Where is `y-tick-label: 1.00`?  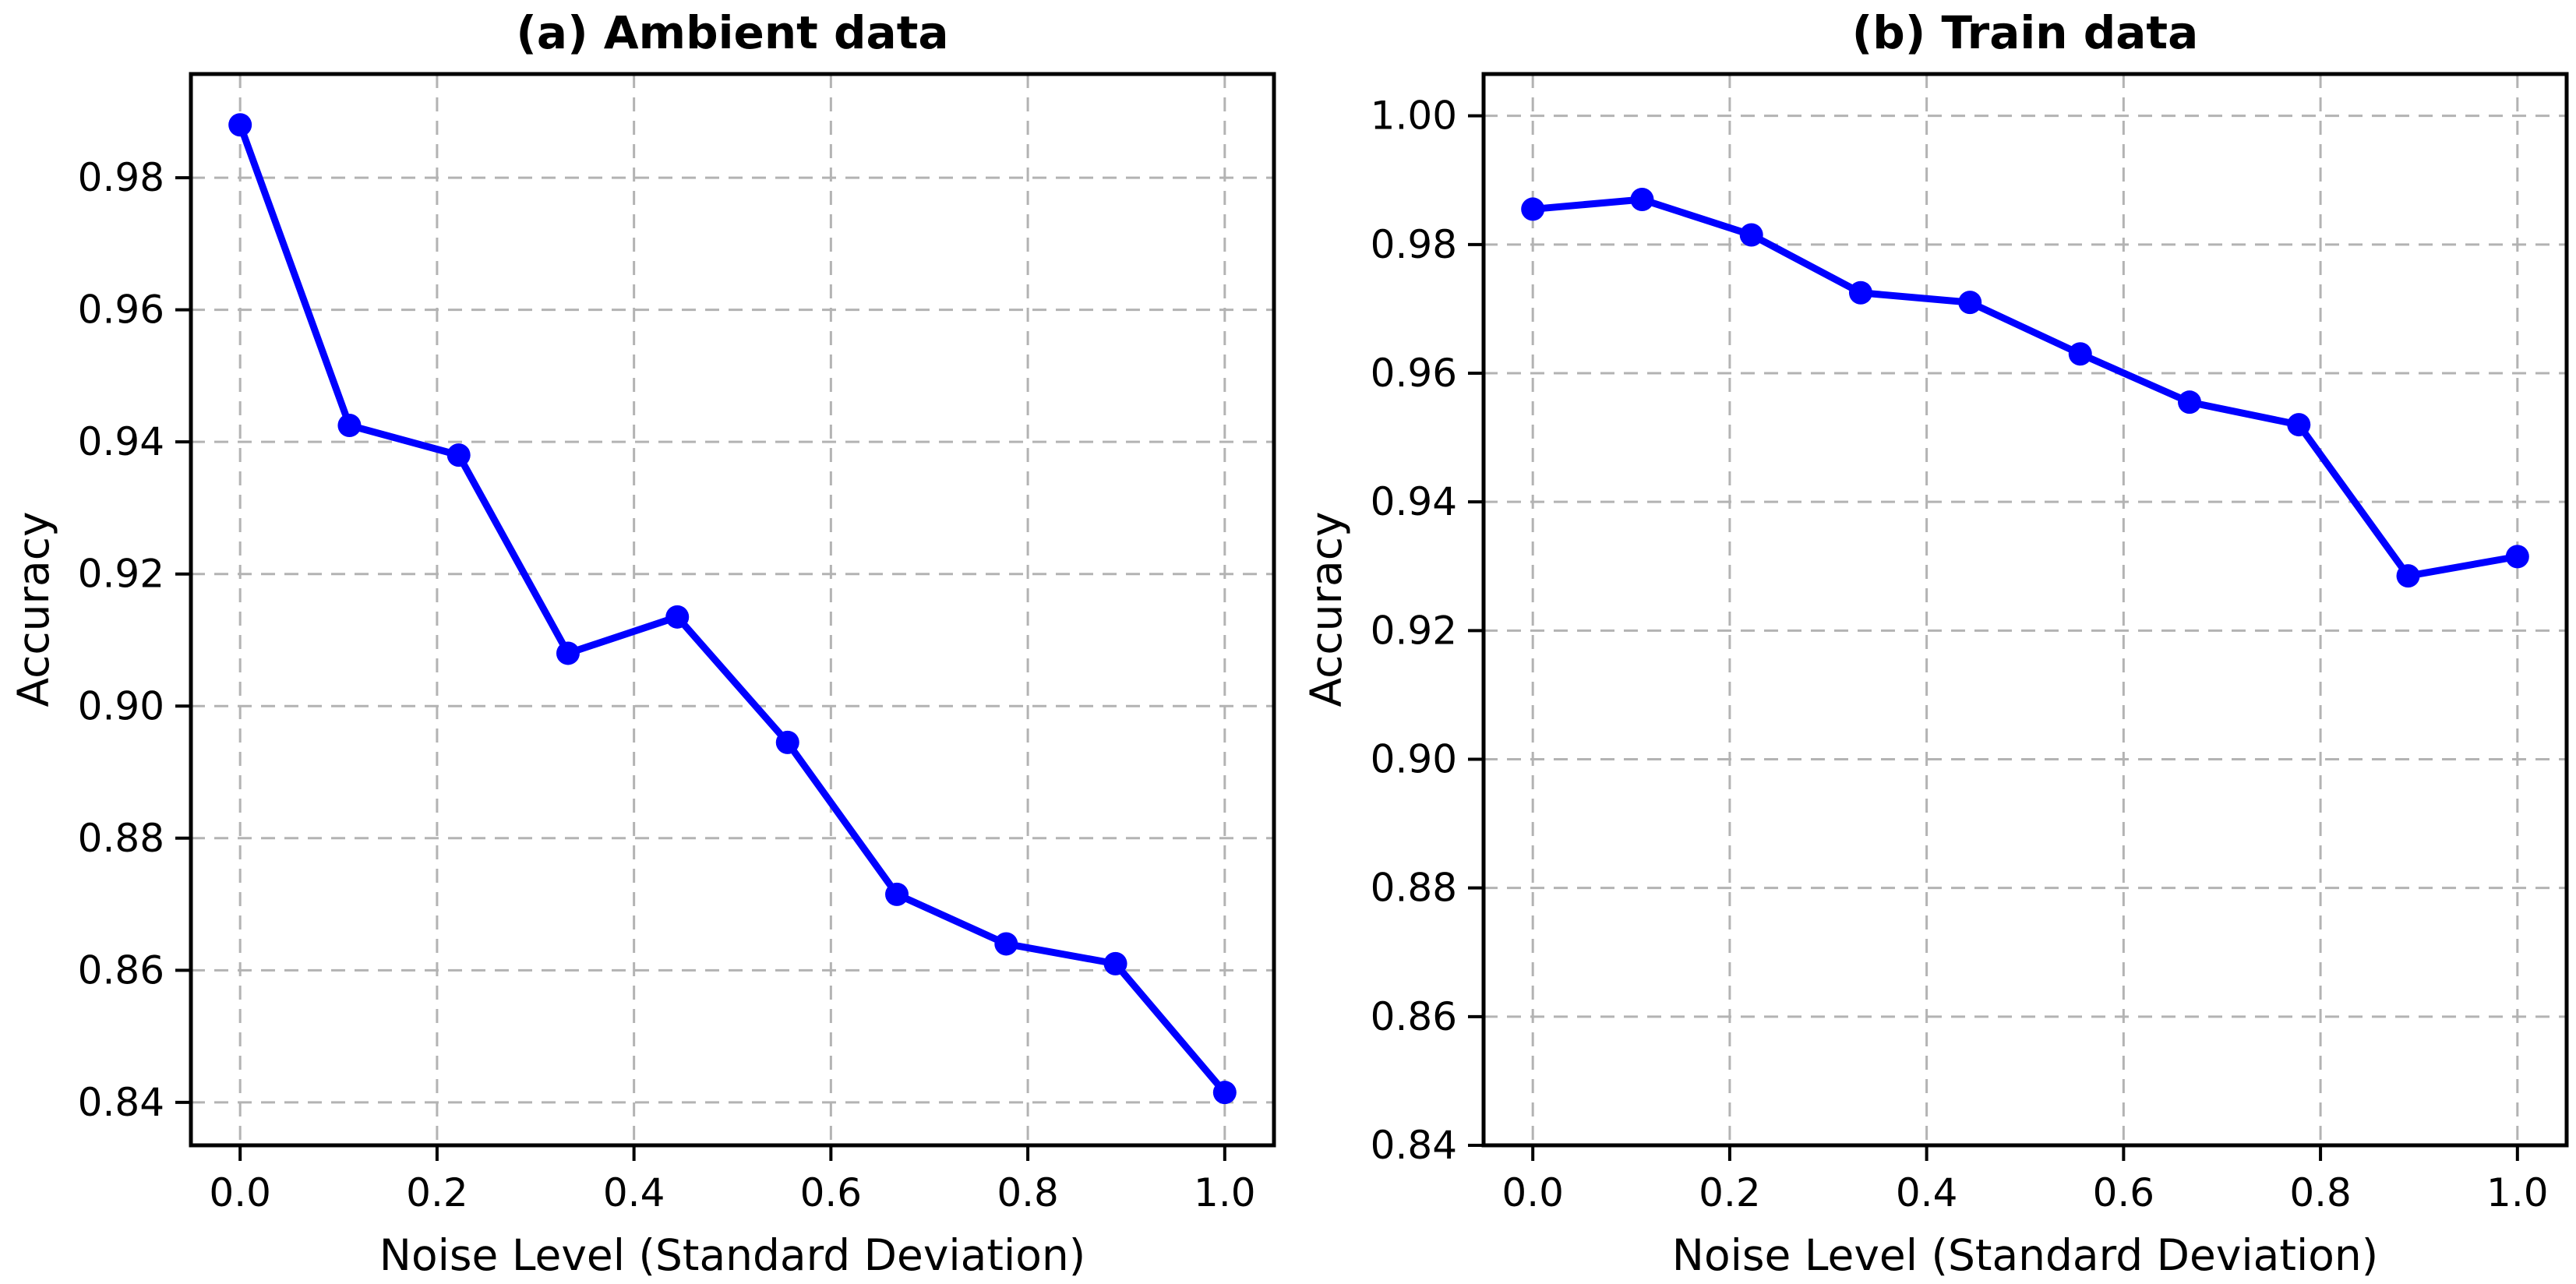
y-tick-label: 1.00 is located at coordinates (1414, 116).